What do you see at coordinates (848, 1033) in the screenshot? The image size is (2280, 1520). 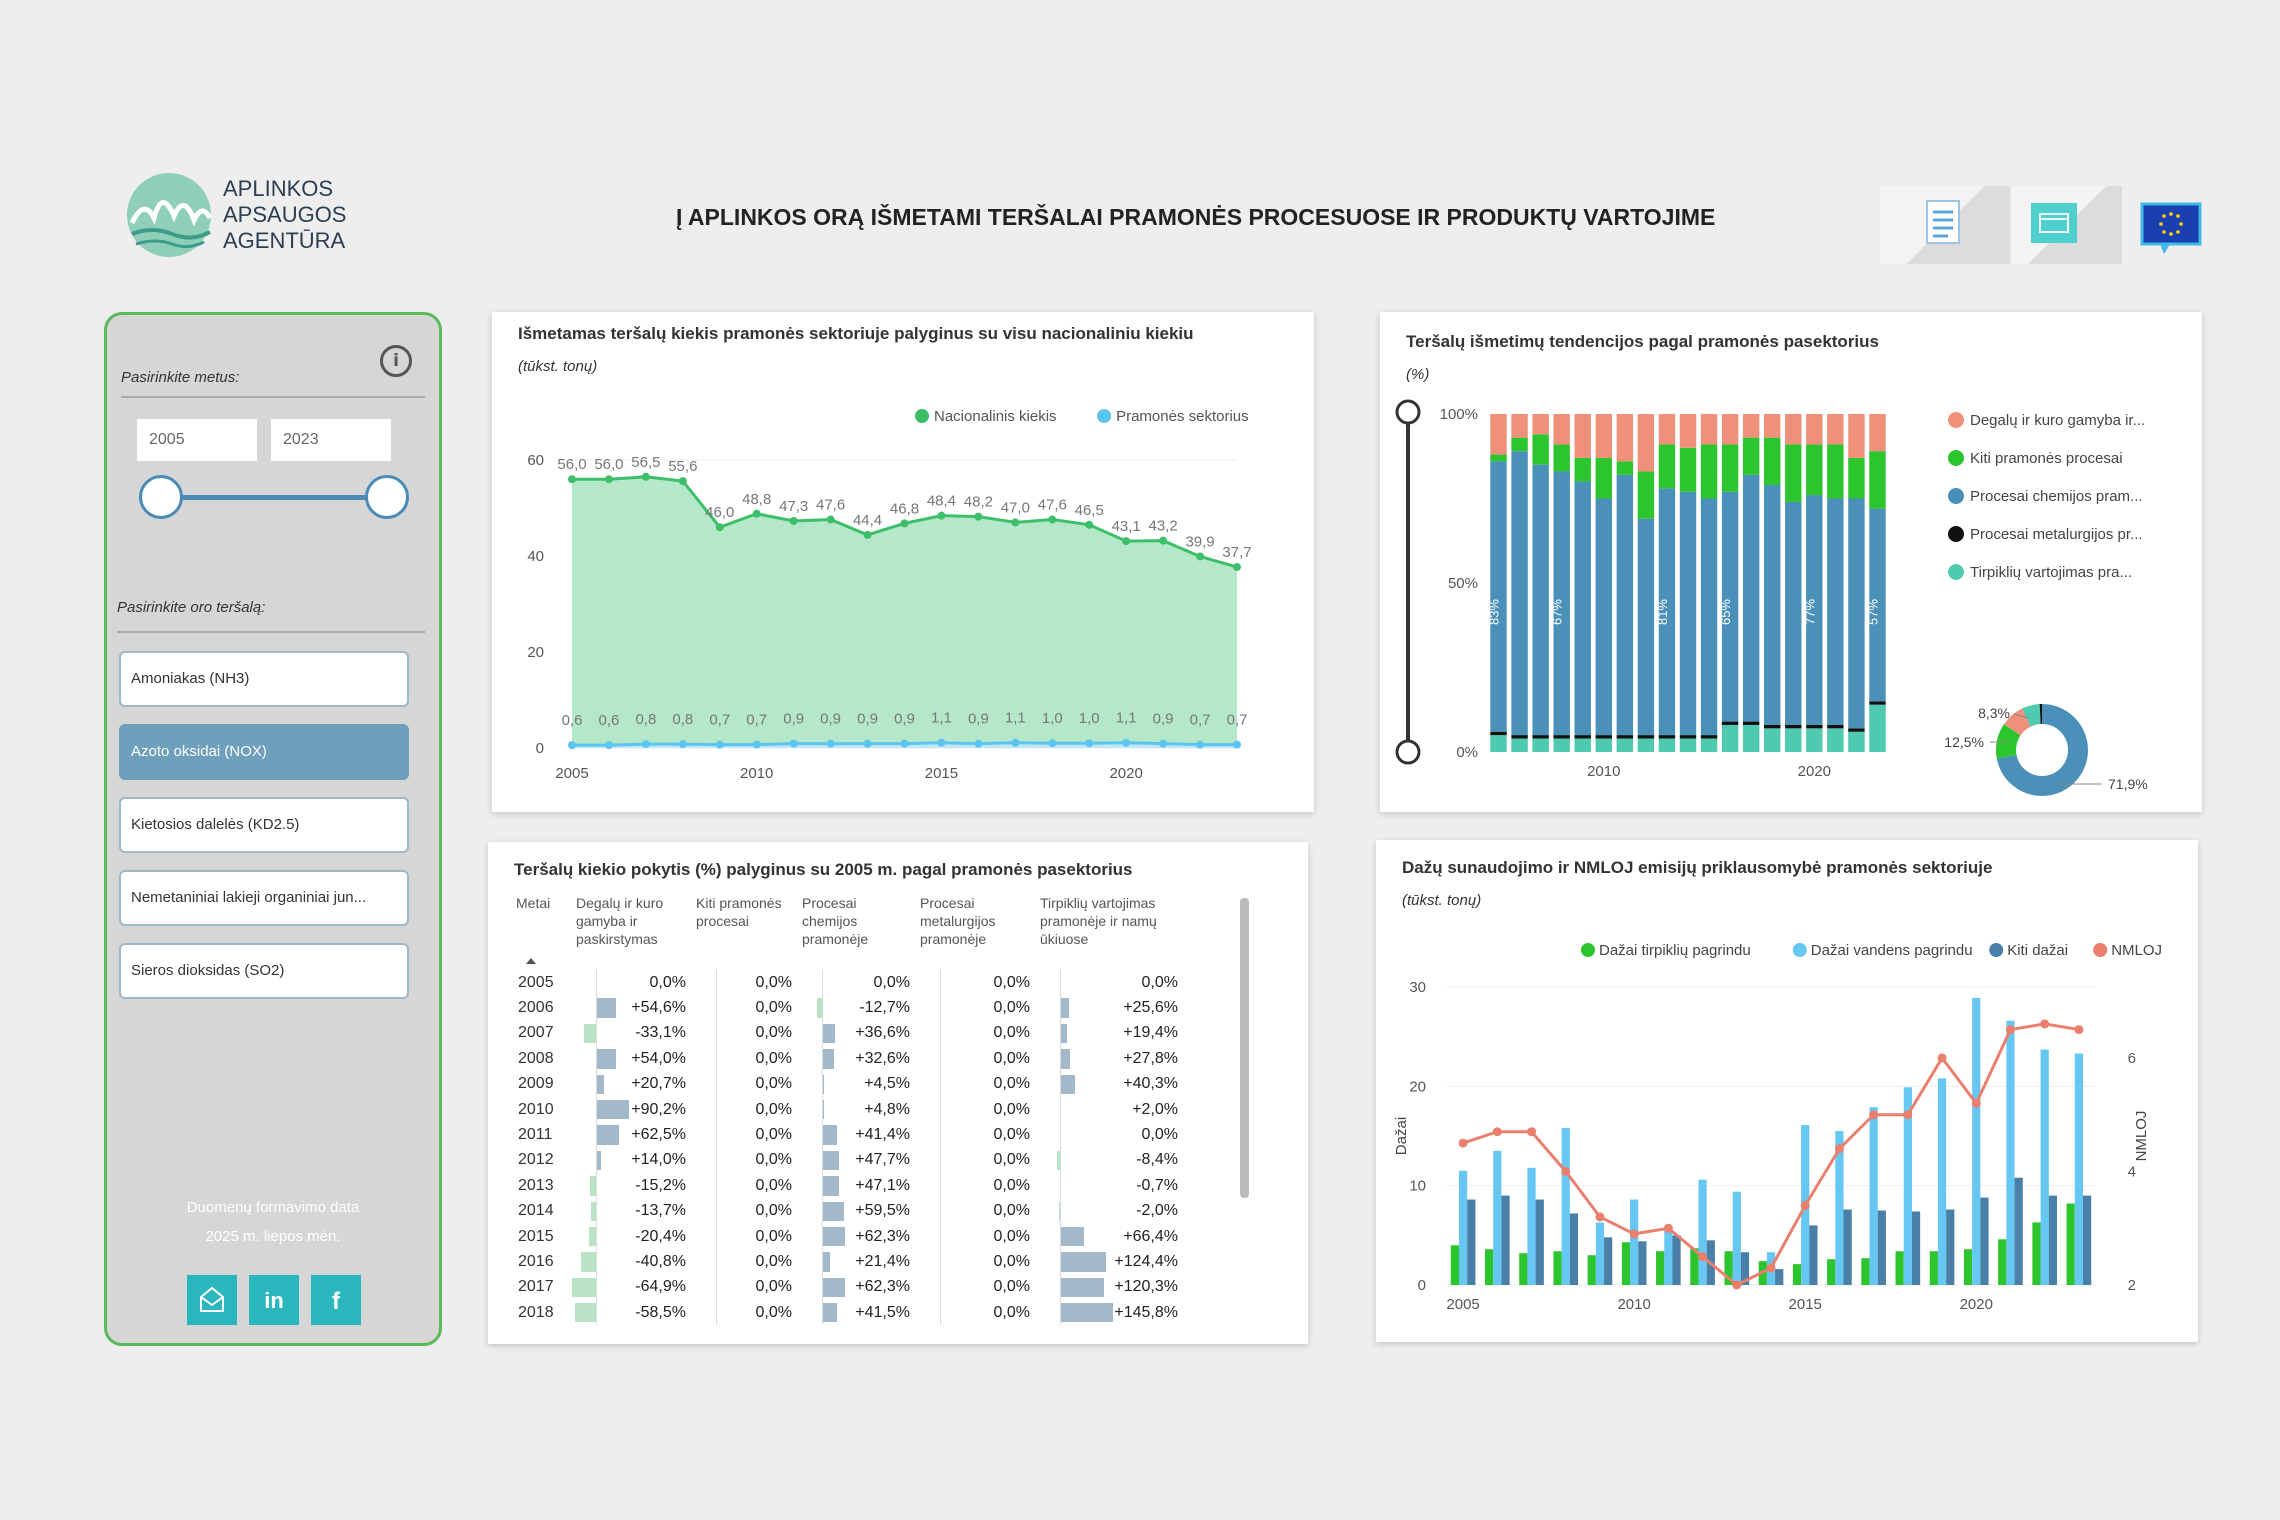 I see `table-row: 2007 -33,1% 0,0% +36,6% 0,0% +19,4%` at bounding box center [848, 1033].